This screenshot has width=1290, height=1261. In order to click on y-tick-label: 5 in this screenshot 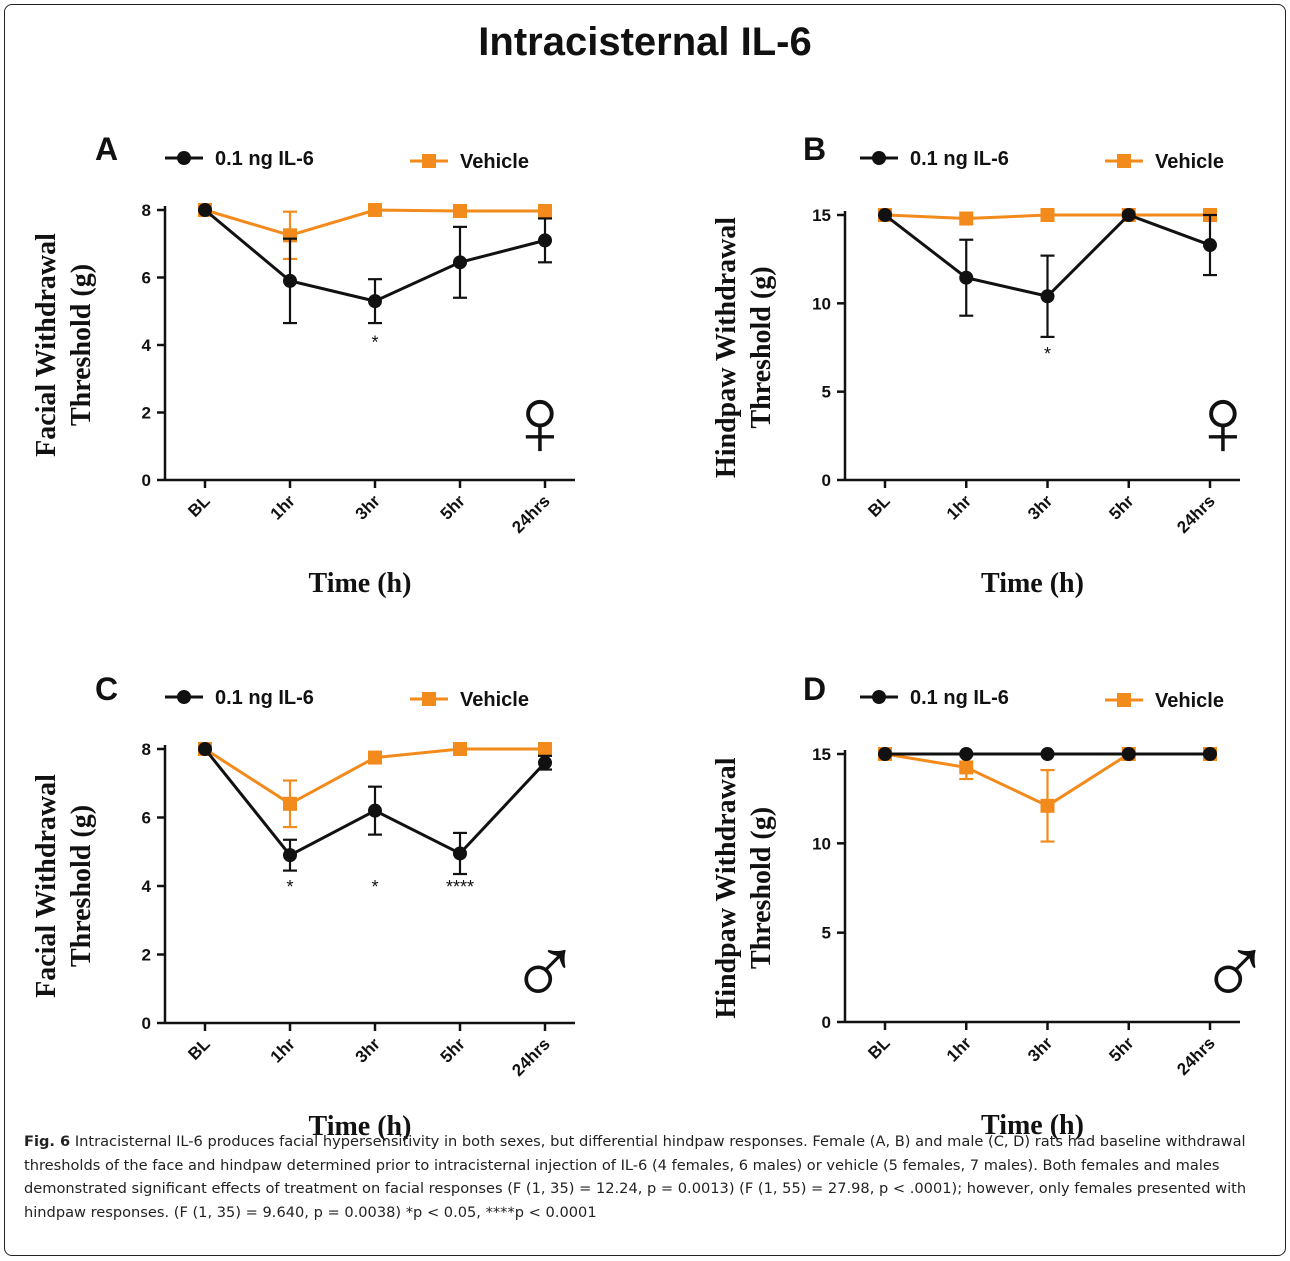, I will do `click(826, 392)`.